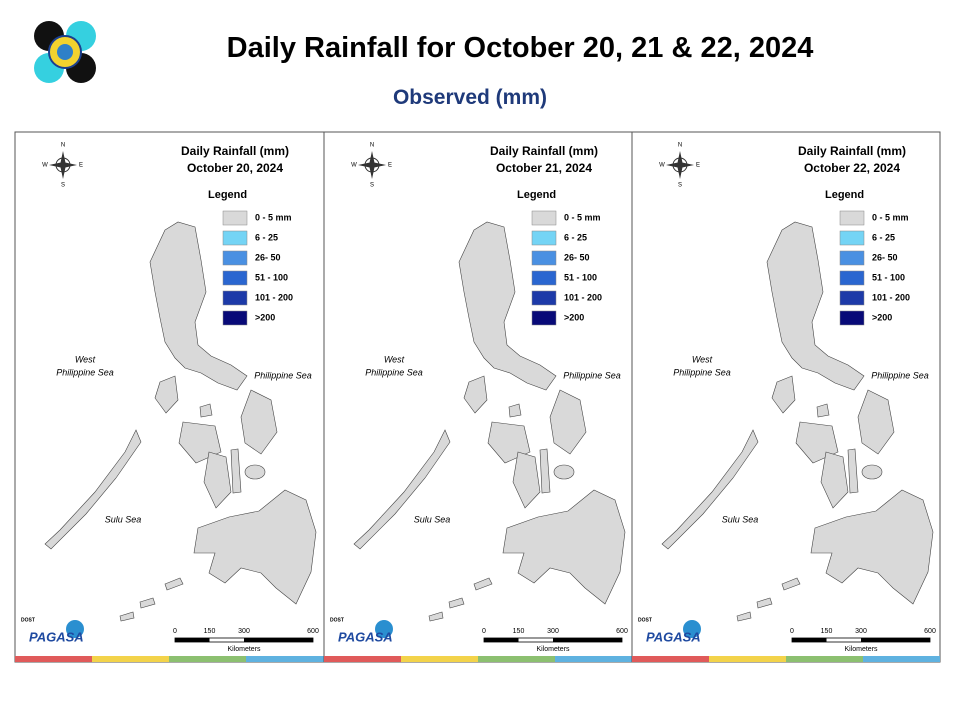 Image resolution: width=960 pixels, height=720 pixels. What do you see at coordinates (852, 168) in the screenshot?
I see `panel-date: October 22, 2024` at bounding box center [852, 168].